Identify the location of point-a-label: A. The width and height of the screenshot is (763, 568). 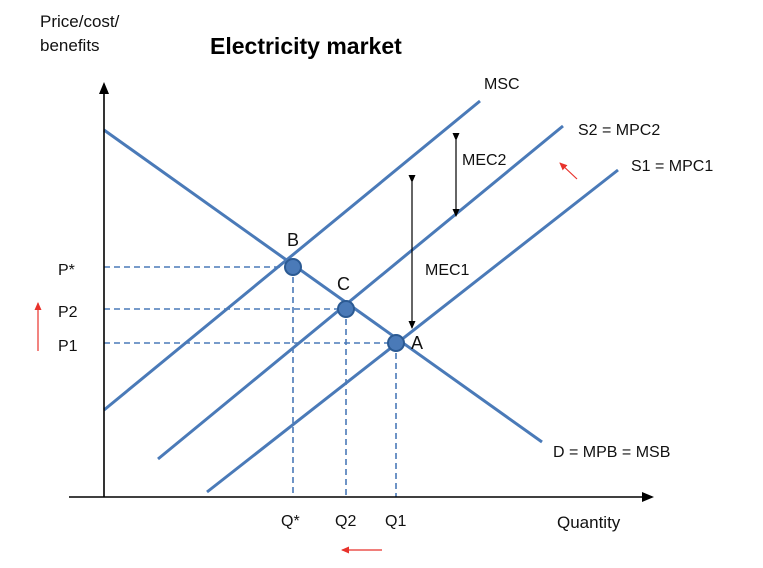
(417, 343).